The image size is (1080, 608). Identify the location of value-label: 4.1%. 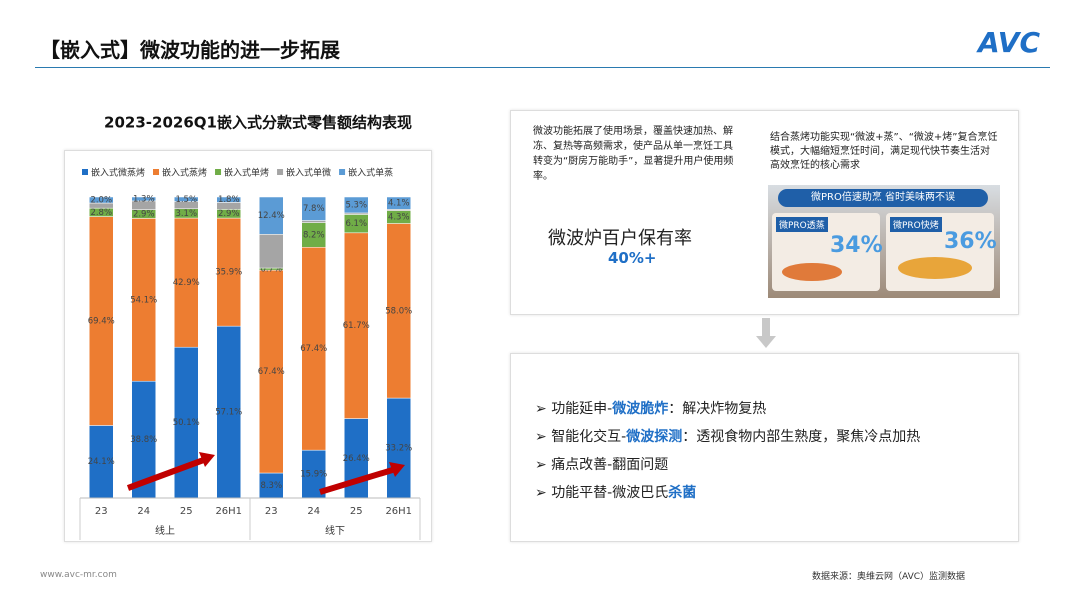
(399, 204).